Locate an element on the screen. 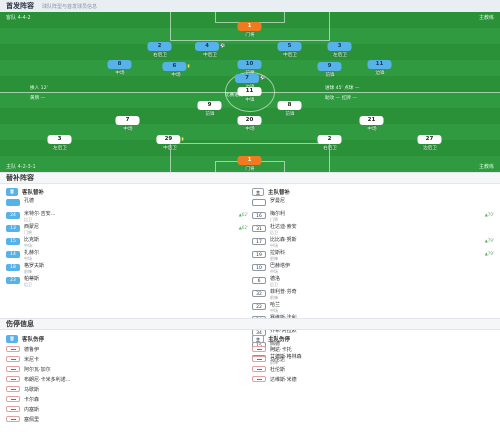 This screenshot has width=500, height=440. away-player: 3 左后卫 is located at coordinates (340, 50).